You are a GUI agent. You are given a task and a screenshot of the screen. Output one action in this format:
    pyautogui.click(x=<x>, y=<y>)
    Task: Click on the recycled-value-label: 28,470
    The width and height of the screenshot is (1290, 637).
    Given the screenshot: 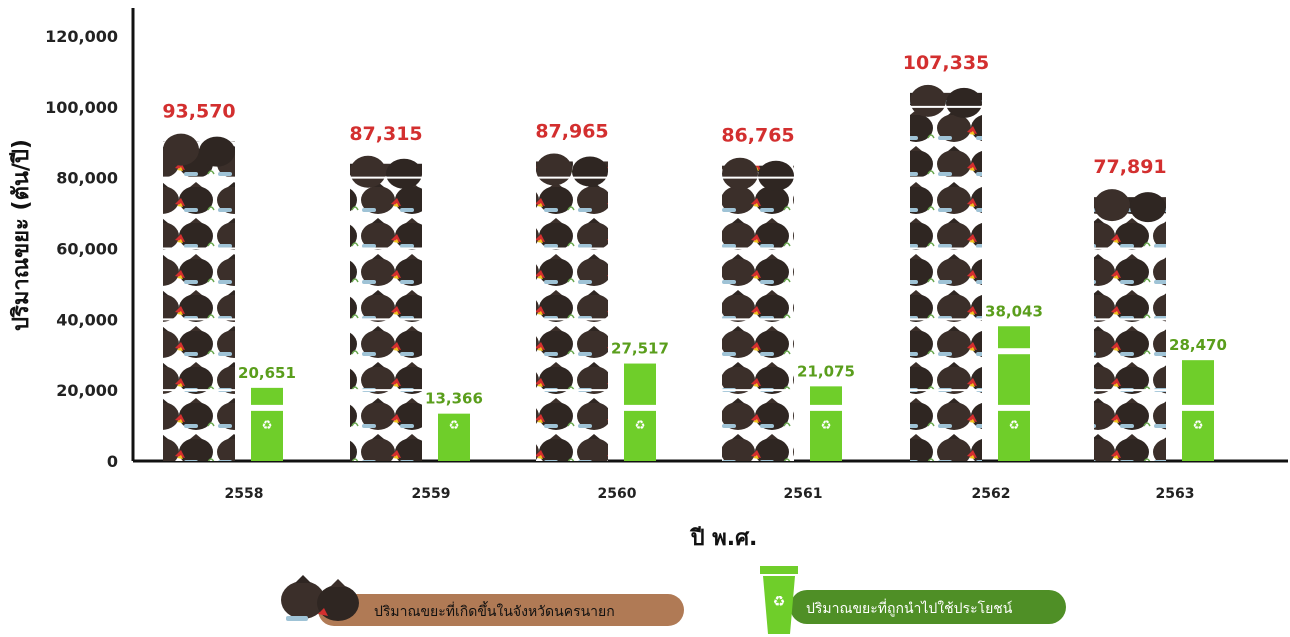 What is the action you would take?
    pyautogui.click(x=1198, y=345)
    